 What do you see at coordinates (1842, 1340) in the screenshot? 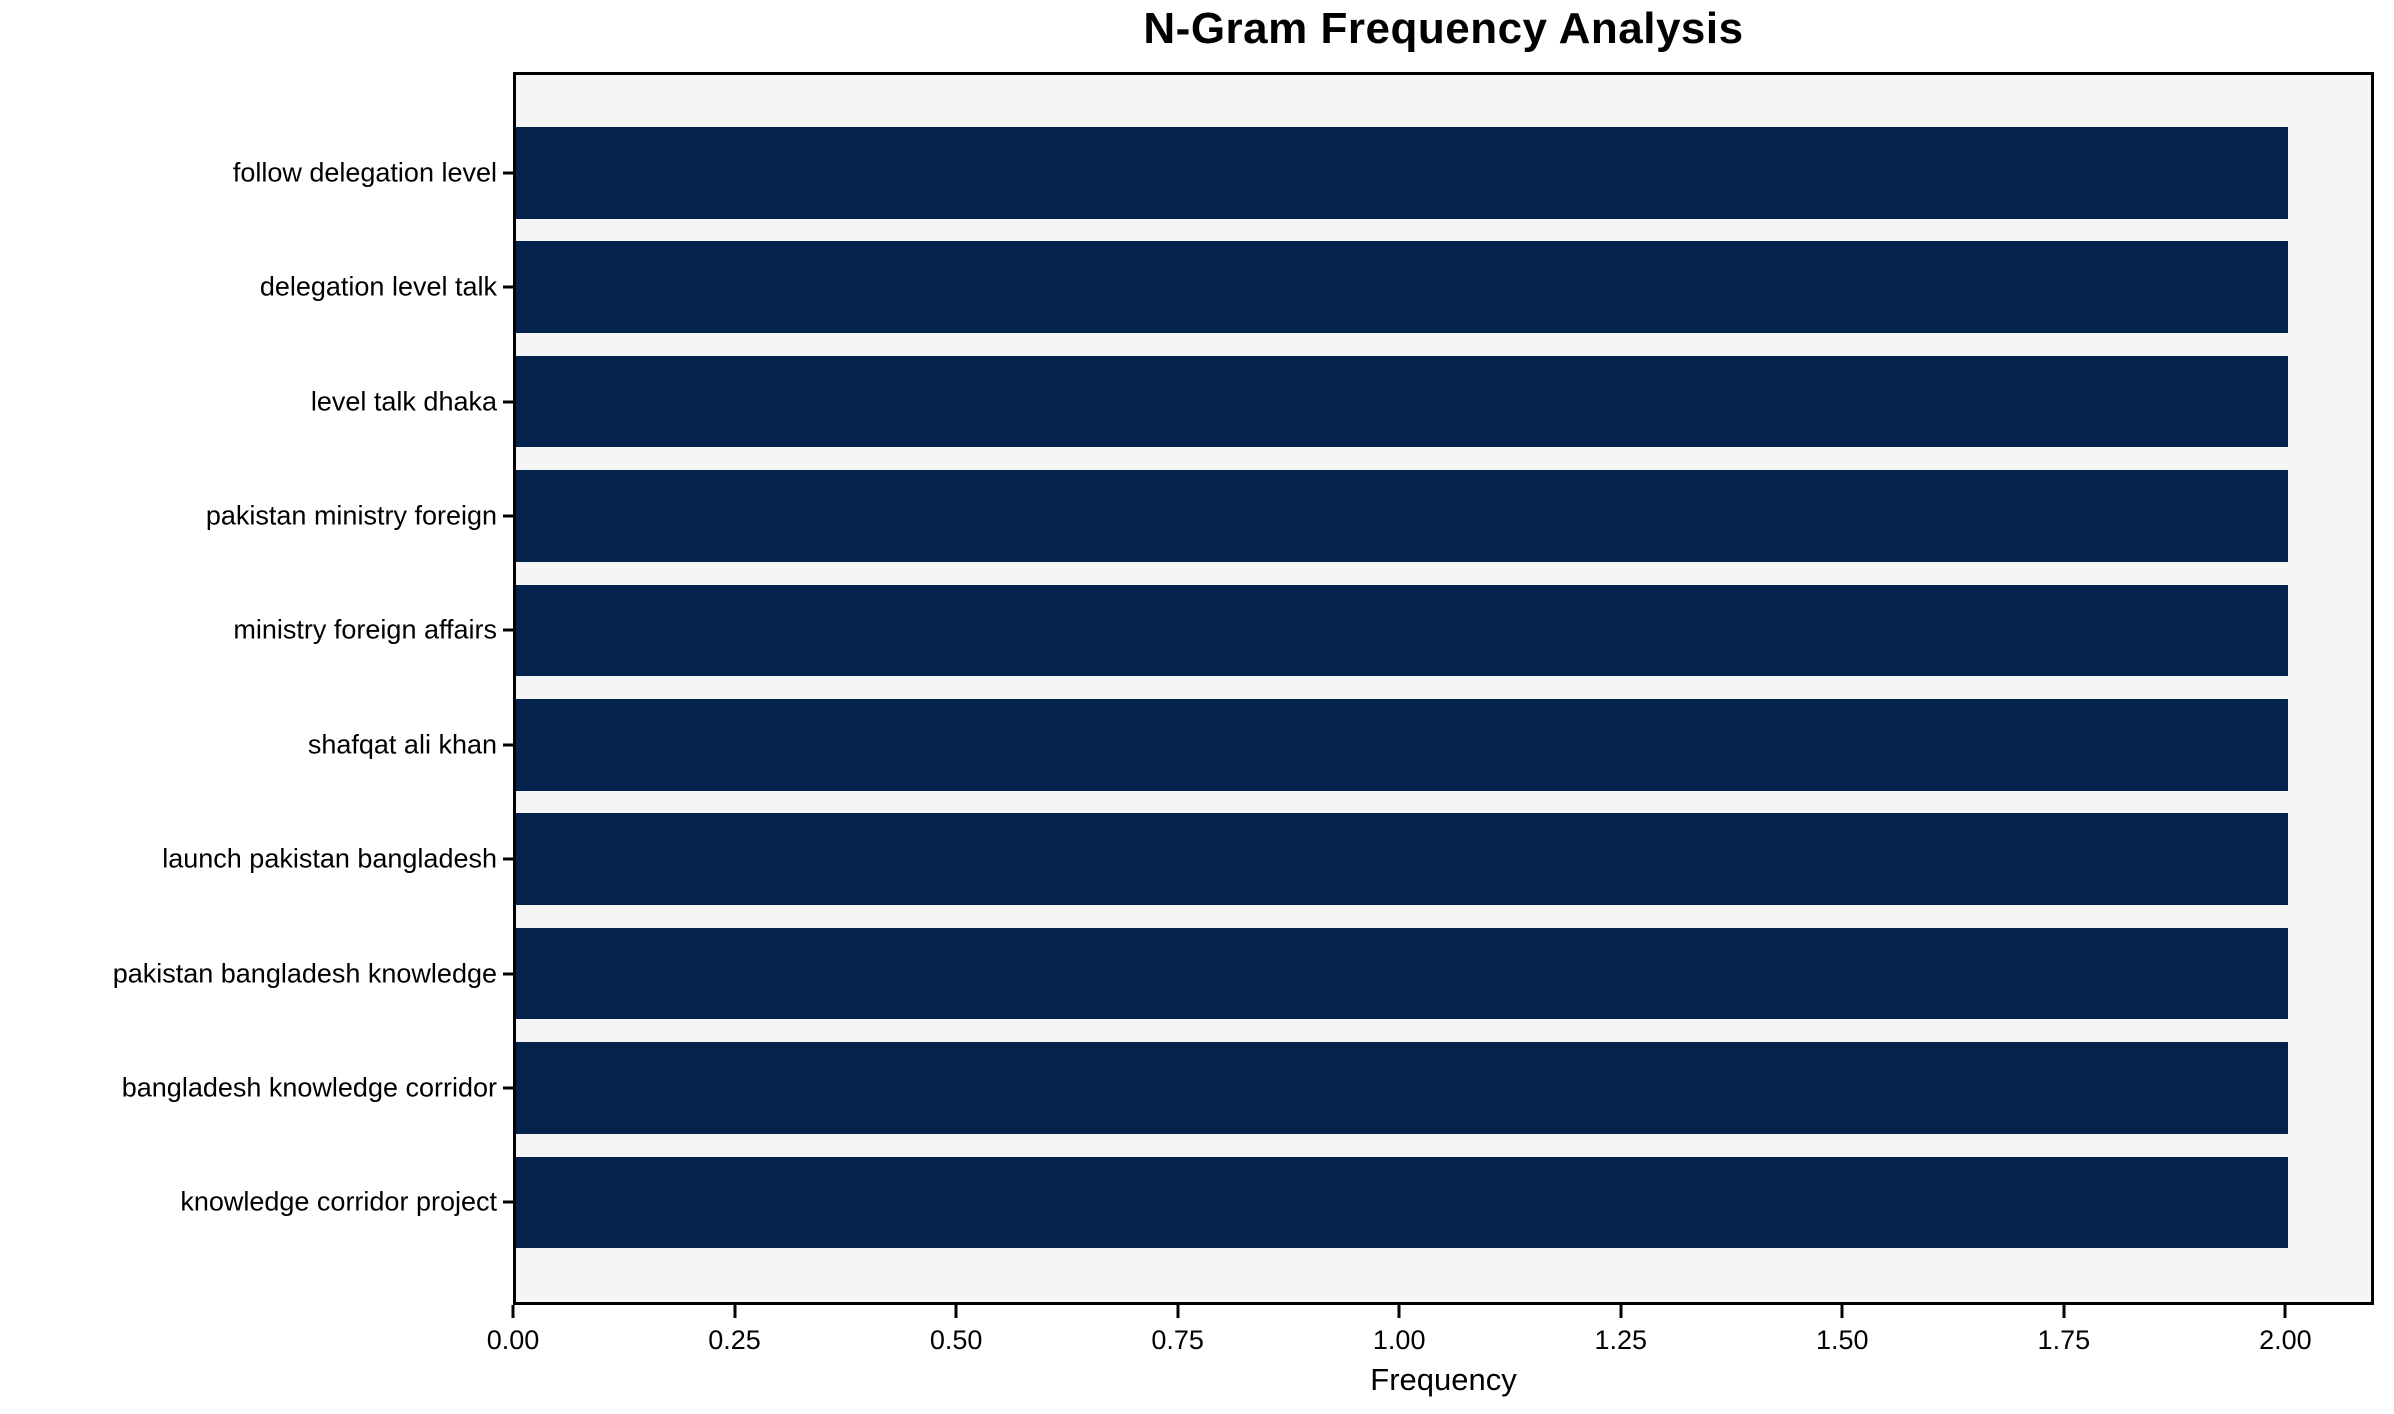
I see `x-tick-label-6: 1.50` at bounding box center [1842, 1340].